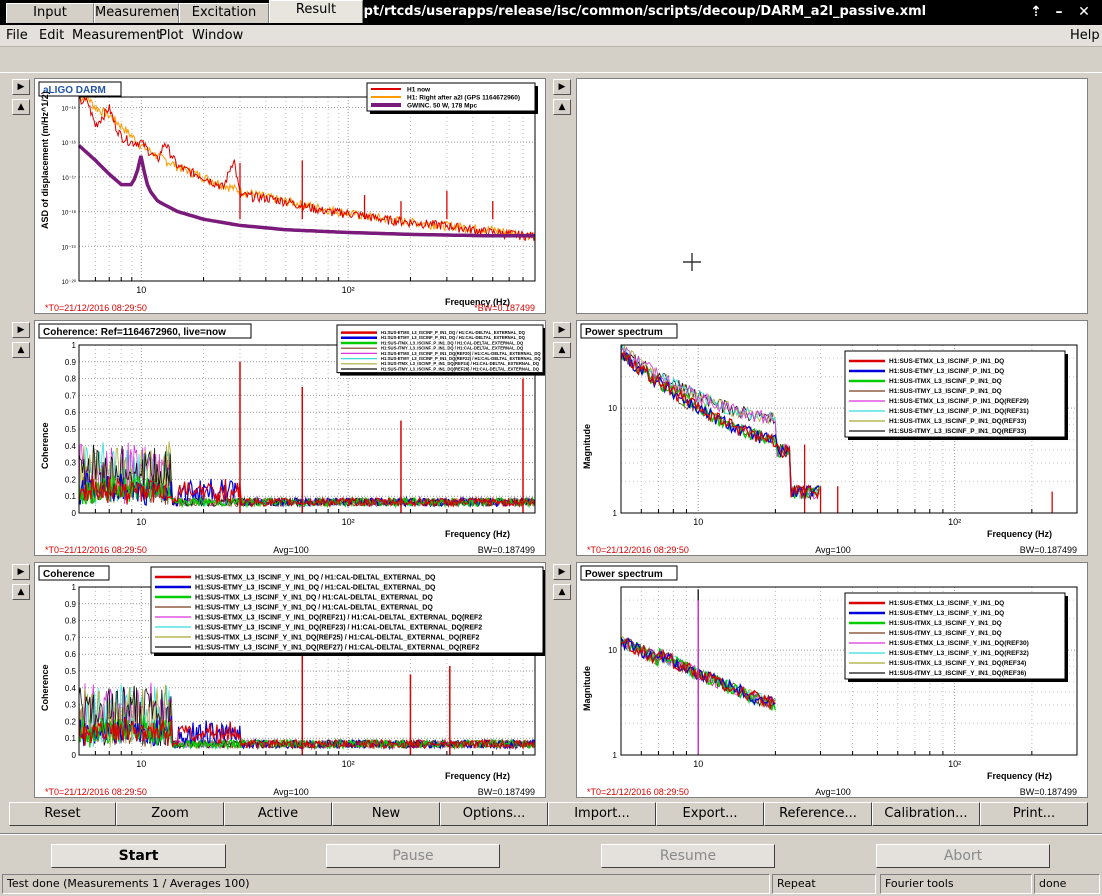 The height and width of the screenshot is (896, 1102). I want to click on menu-file: File, so click(17, 35).